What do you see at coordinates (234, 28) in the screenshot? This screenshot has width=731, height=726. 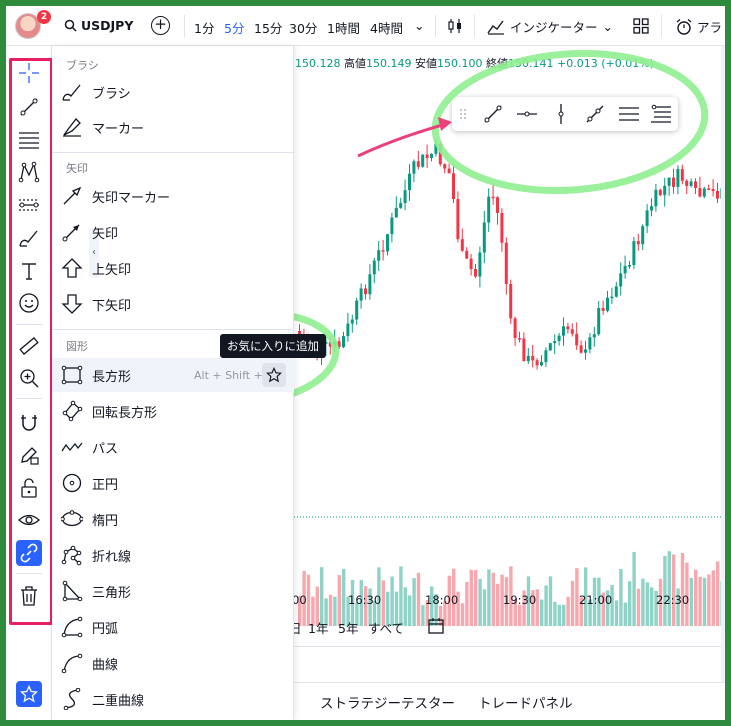 I see `timeframe-5m: 5分` at bounding box center [234, 28].